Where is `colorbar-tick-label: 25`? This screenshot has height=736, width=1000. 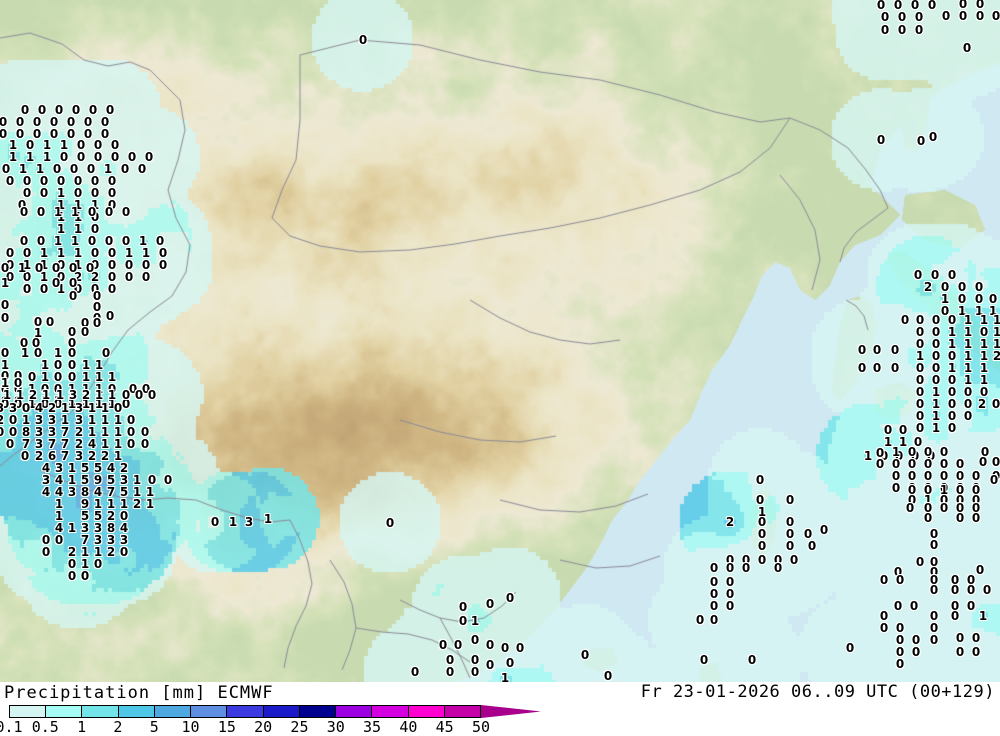 colorbar-tick-label: 25 is located at coordinates (299, 727).